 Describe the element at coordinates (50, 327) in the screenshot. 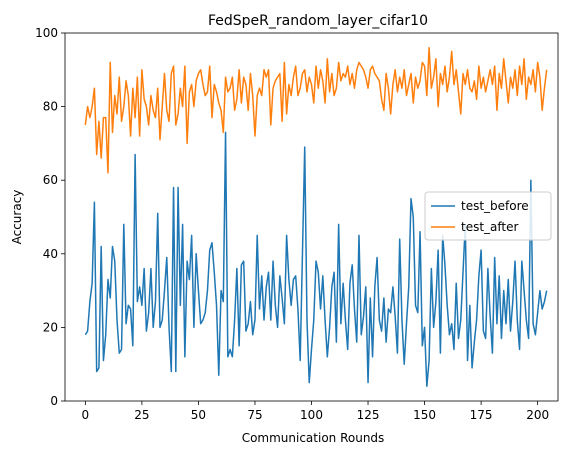

I see `y-tick-label: 20` at that location.